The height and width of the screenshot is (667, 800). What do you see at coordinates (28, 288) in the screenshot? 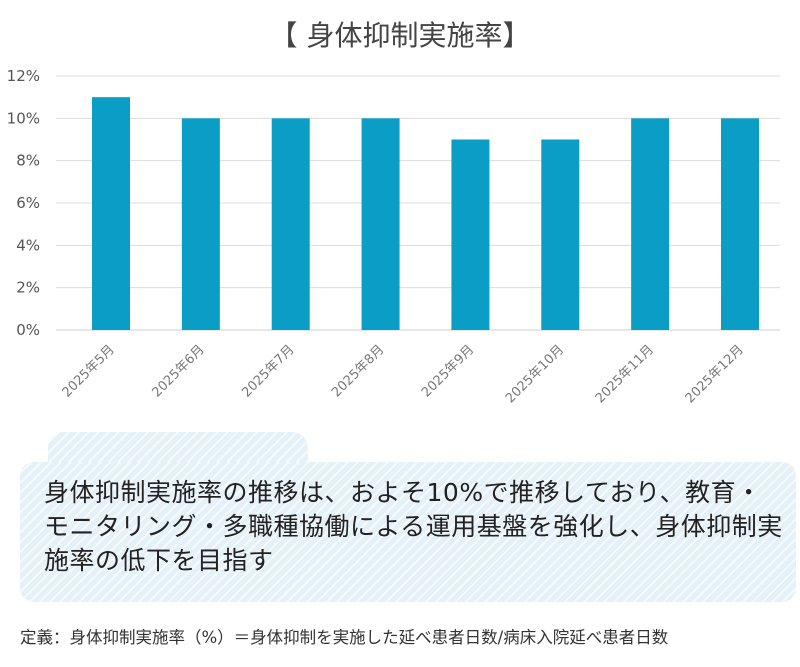
I see `y-tick-label: 2%` at bounding box center [28, 288].